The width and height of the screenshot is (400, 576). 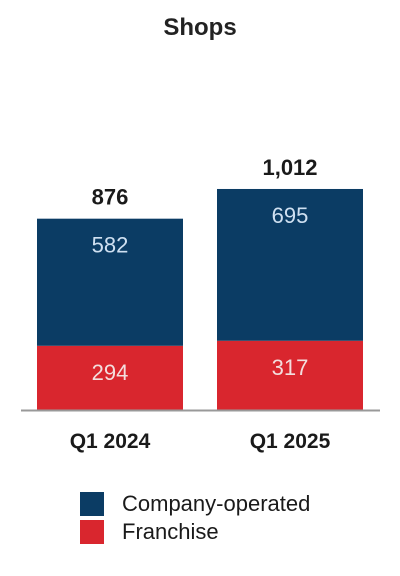 What do you see at coordinates (92, 532) in the screenshot?
I see `legend-swatch-franchise` at bounding box center [92, 532].